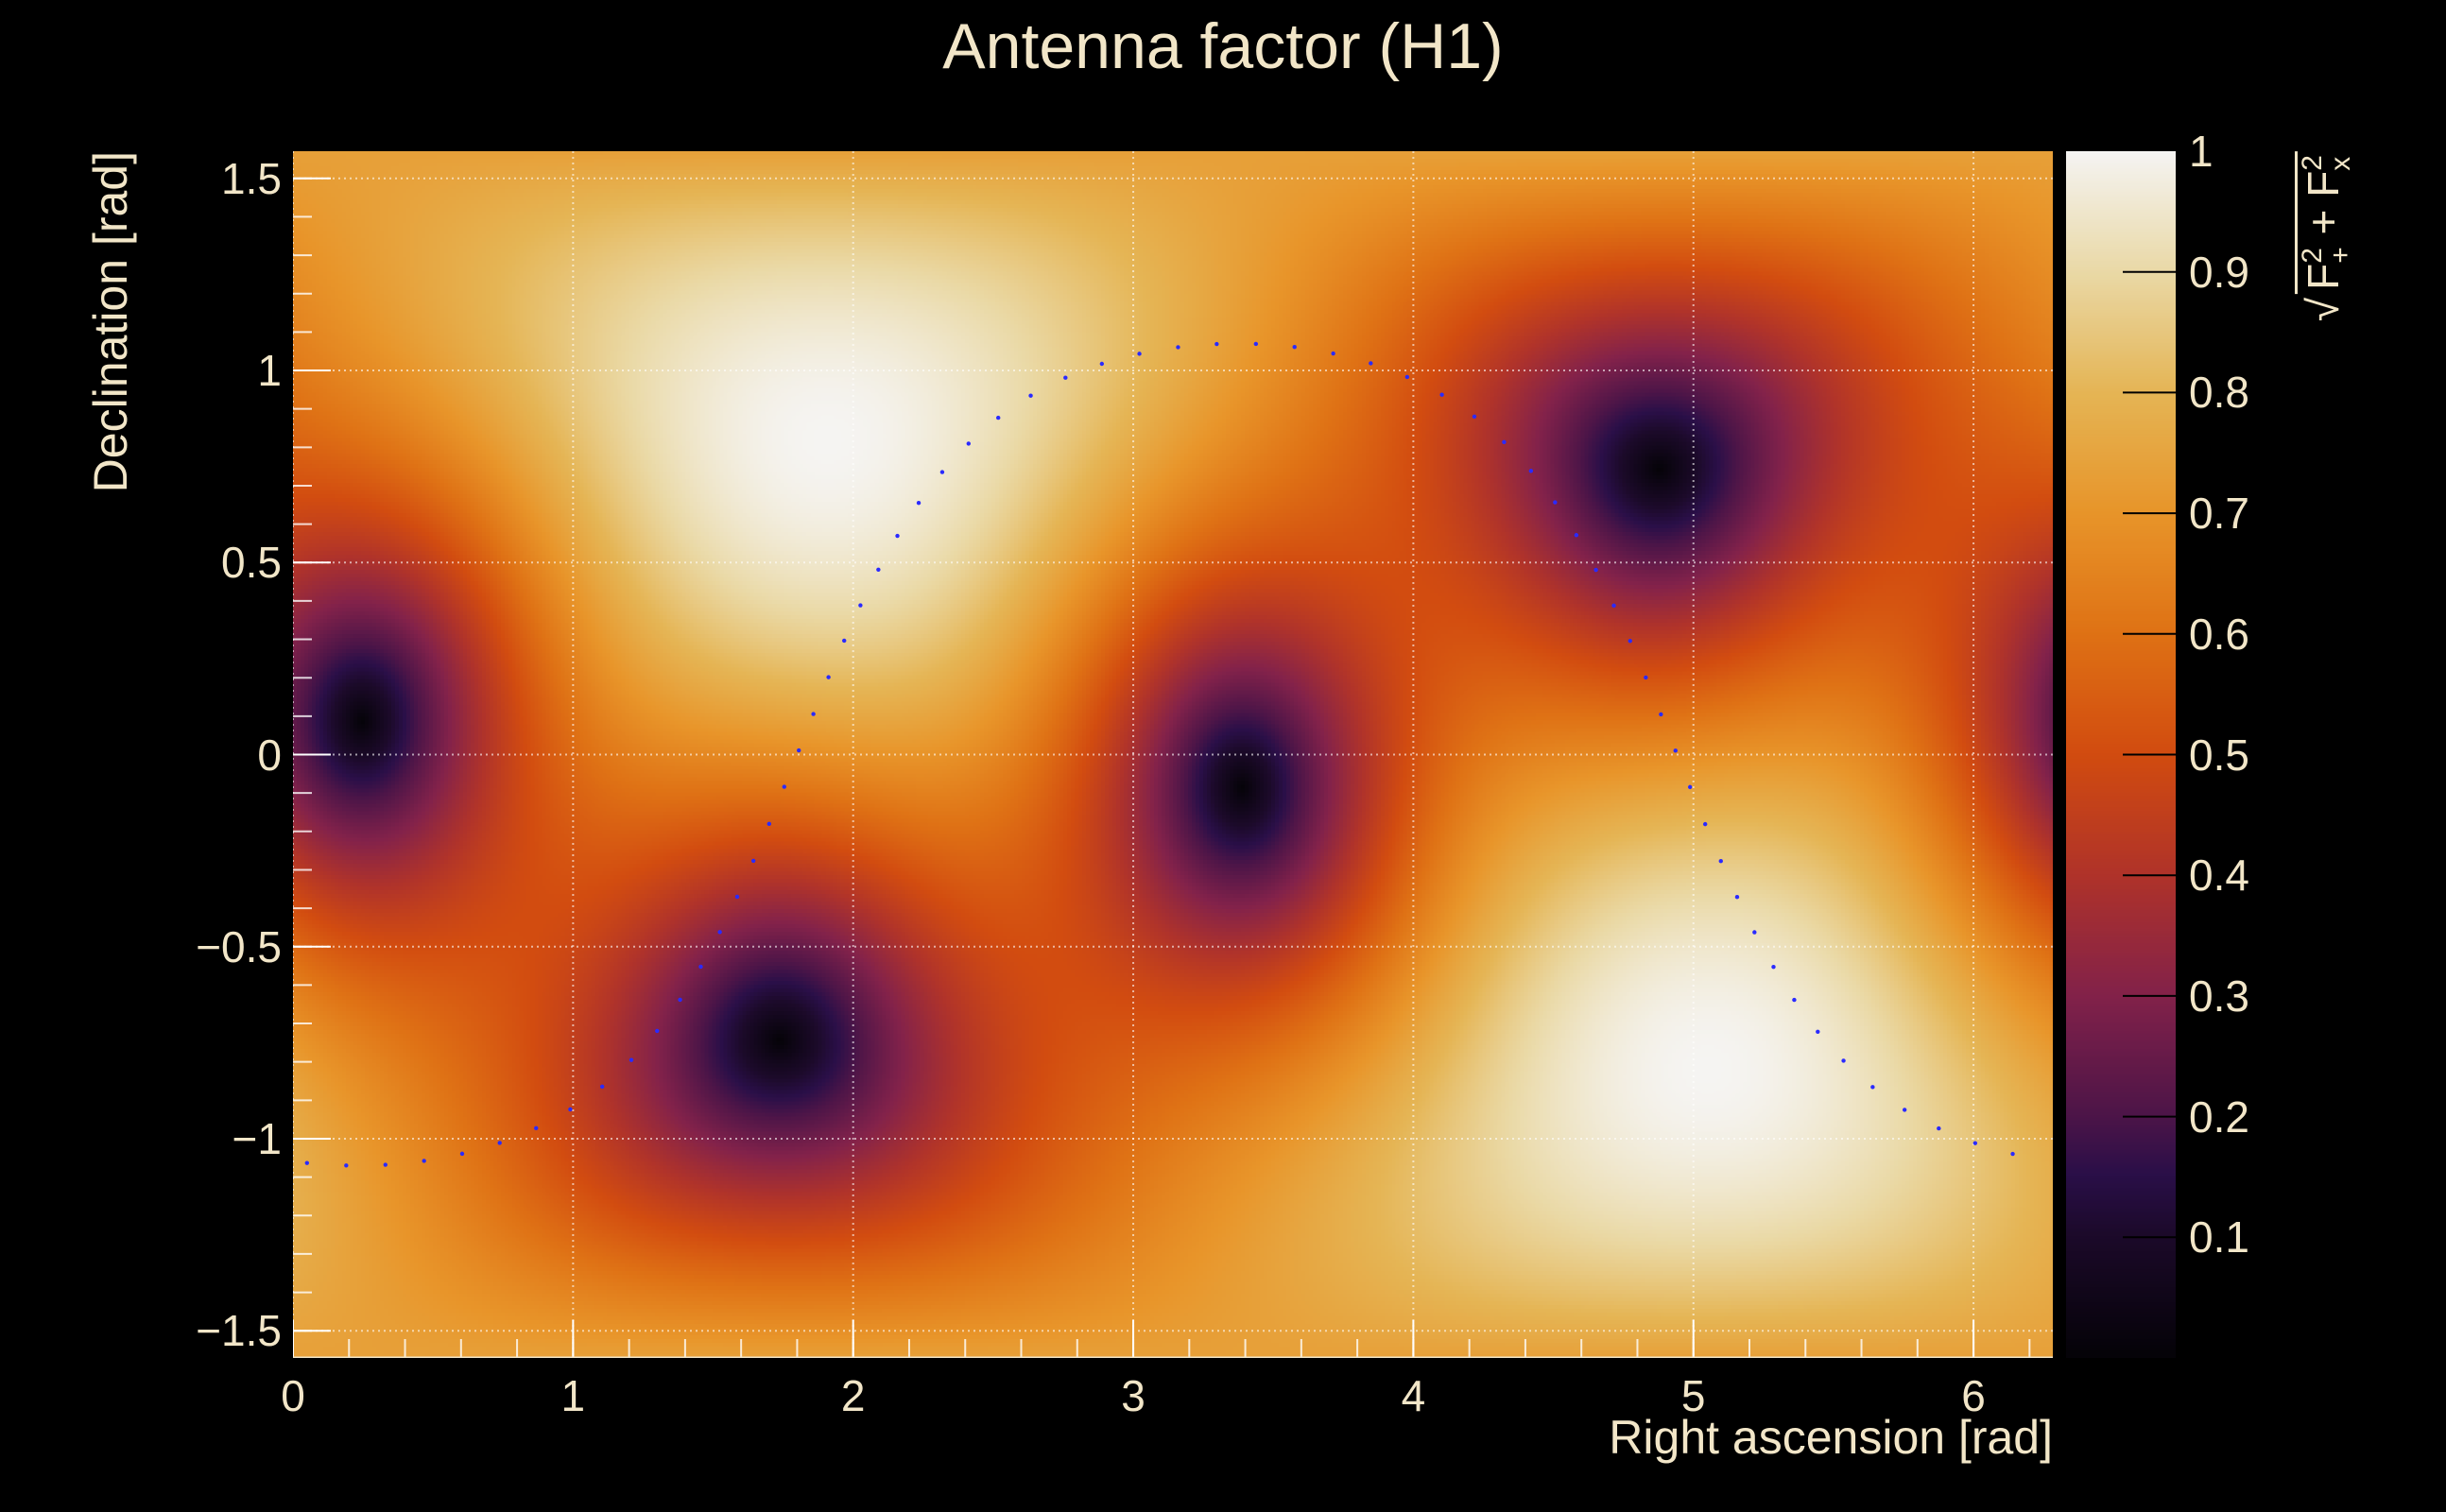 This screenshot has height=1512, width=2446. Describe the element at coordinates (269, 755) in the screenshot. I see `y-tick-label: 0` at that location.